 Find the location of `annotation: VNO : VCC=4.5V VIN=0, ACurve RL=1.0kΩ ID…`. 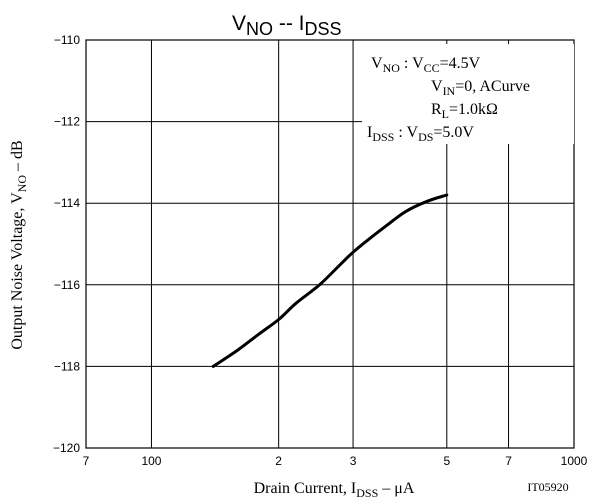

annotation: VNO : VCC=4.5V VIN=0, ACurve RL=1.0kΩ ID… is located at coordinates (468, 94).